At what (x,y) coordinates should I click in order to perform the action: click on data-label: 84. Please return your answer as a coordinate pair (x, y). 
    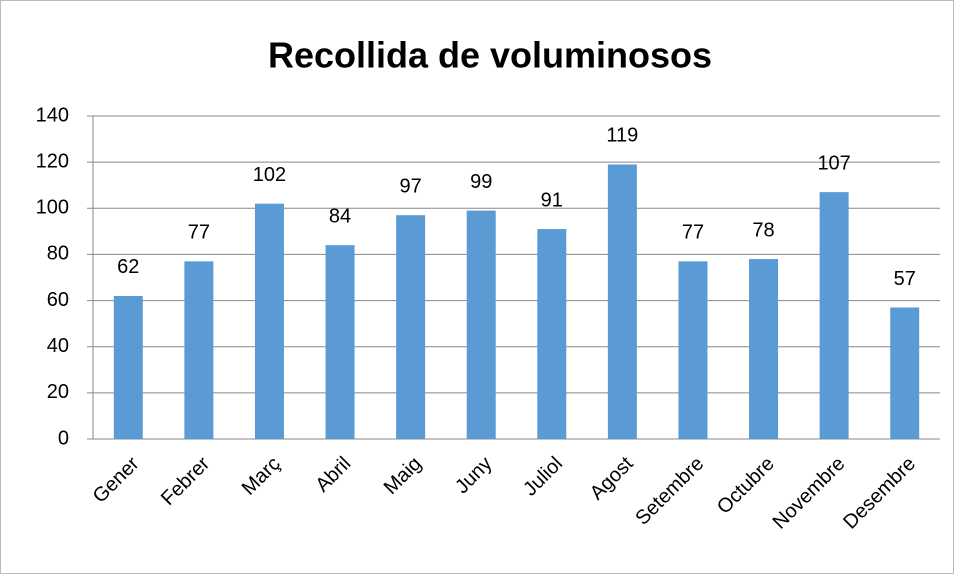
    Looking at the image, I should click on (340, 216).